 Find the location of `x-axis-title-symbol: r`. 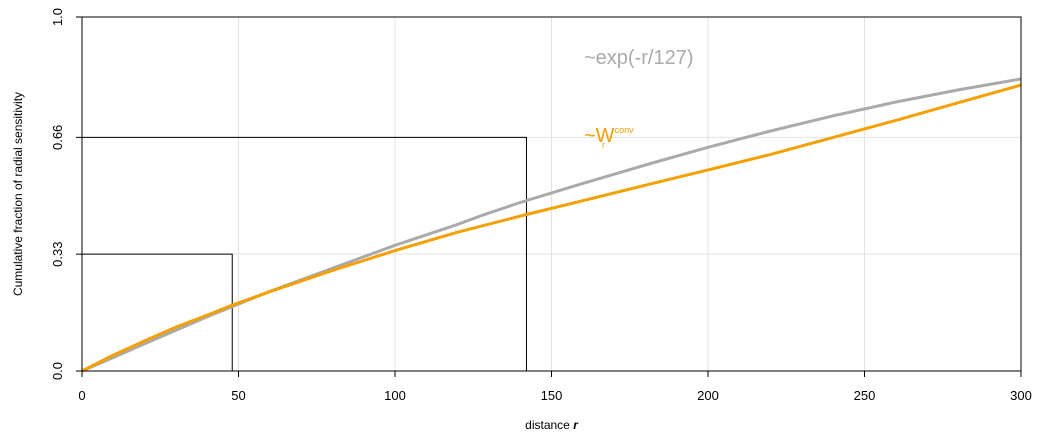

x-axis-title-symbol: r is located at coordinates (576, 425).